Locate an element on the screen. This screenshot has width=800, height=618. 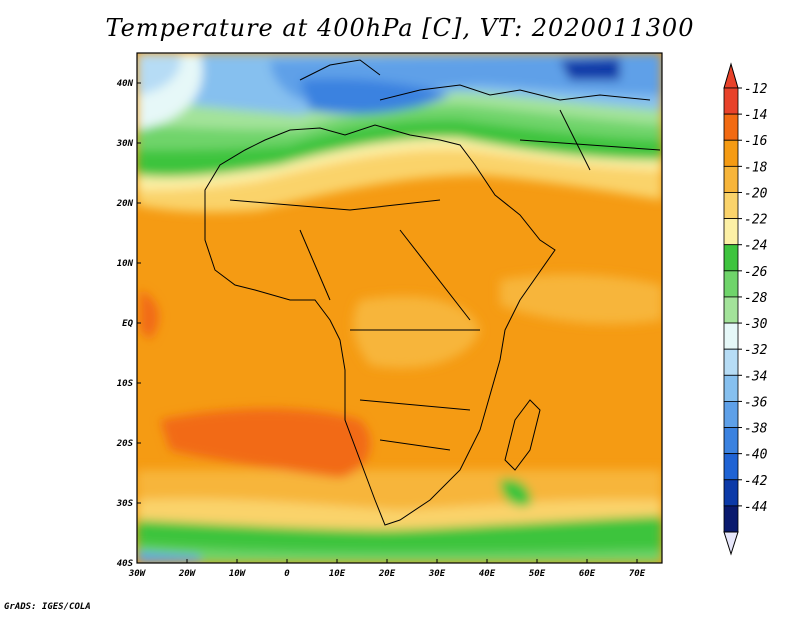
lat-tick-label: 40S is located at coordinates (125, 564).